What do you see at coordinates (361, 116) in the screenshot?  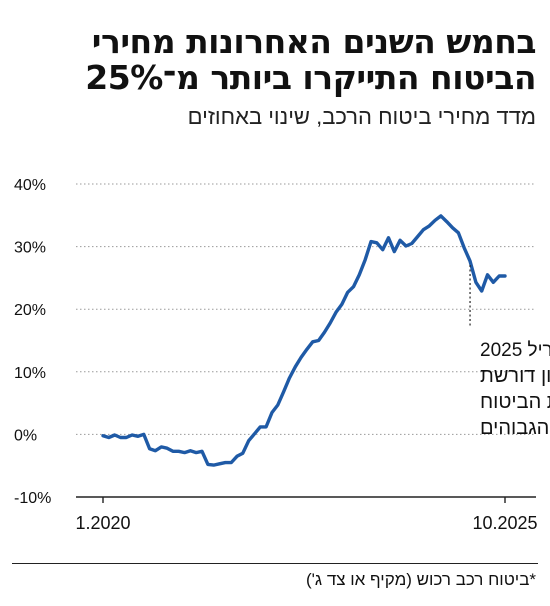 I see `chart-subtitle: מדד מחירי ביטוח הרכב, שינוי באחוזים` at bounding box center [361, 116].